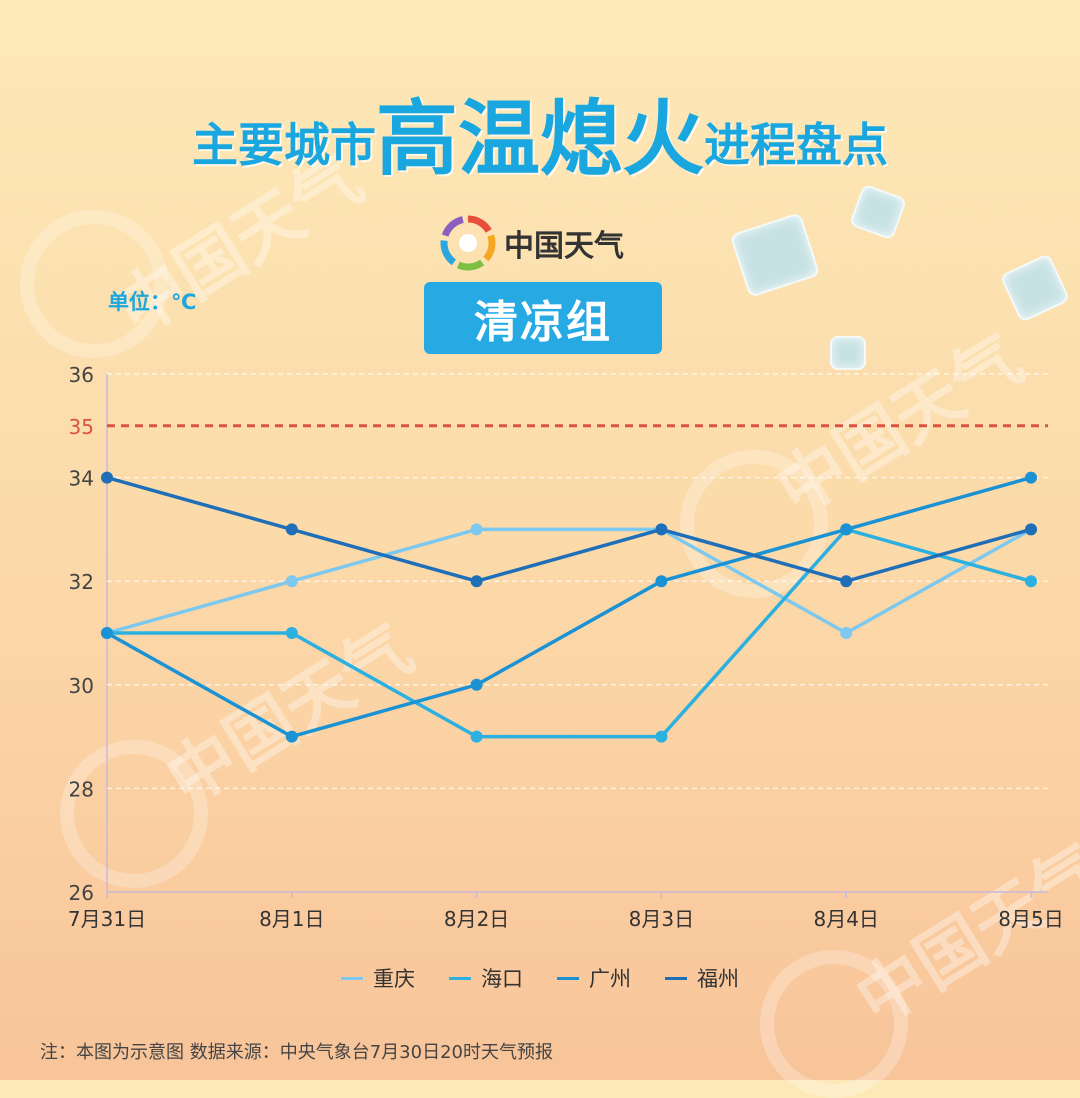 Image resolution: width=1080 pixels, height=1098 pixels. I want to click on y-tick-label: 28, so click(81, 789).